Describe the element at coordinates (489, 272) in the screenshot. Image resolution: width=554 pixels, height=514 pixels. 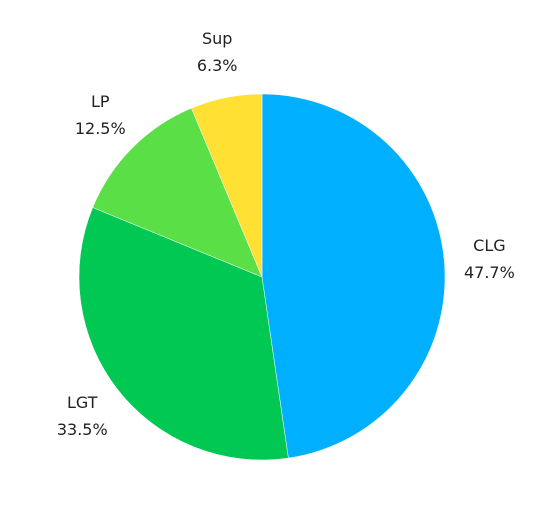
I see `slice-value-label: 47.7%` at that location.